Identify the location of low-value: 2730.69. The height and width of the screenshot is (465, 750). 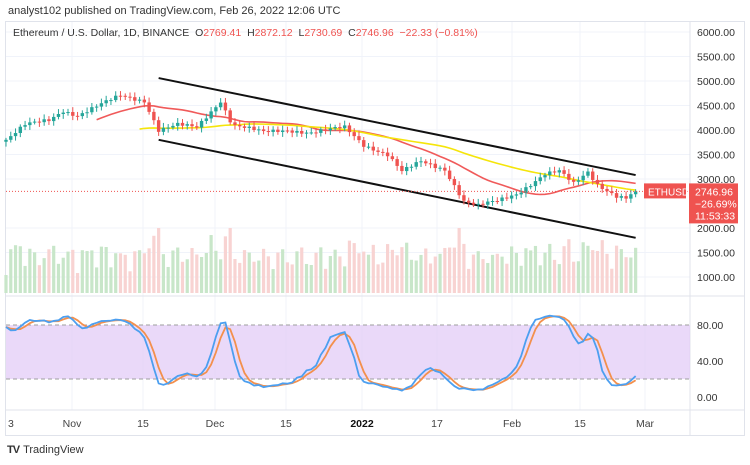
(323, 33).